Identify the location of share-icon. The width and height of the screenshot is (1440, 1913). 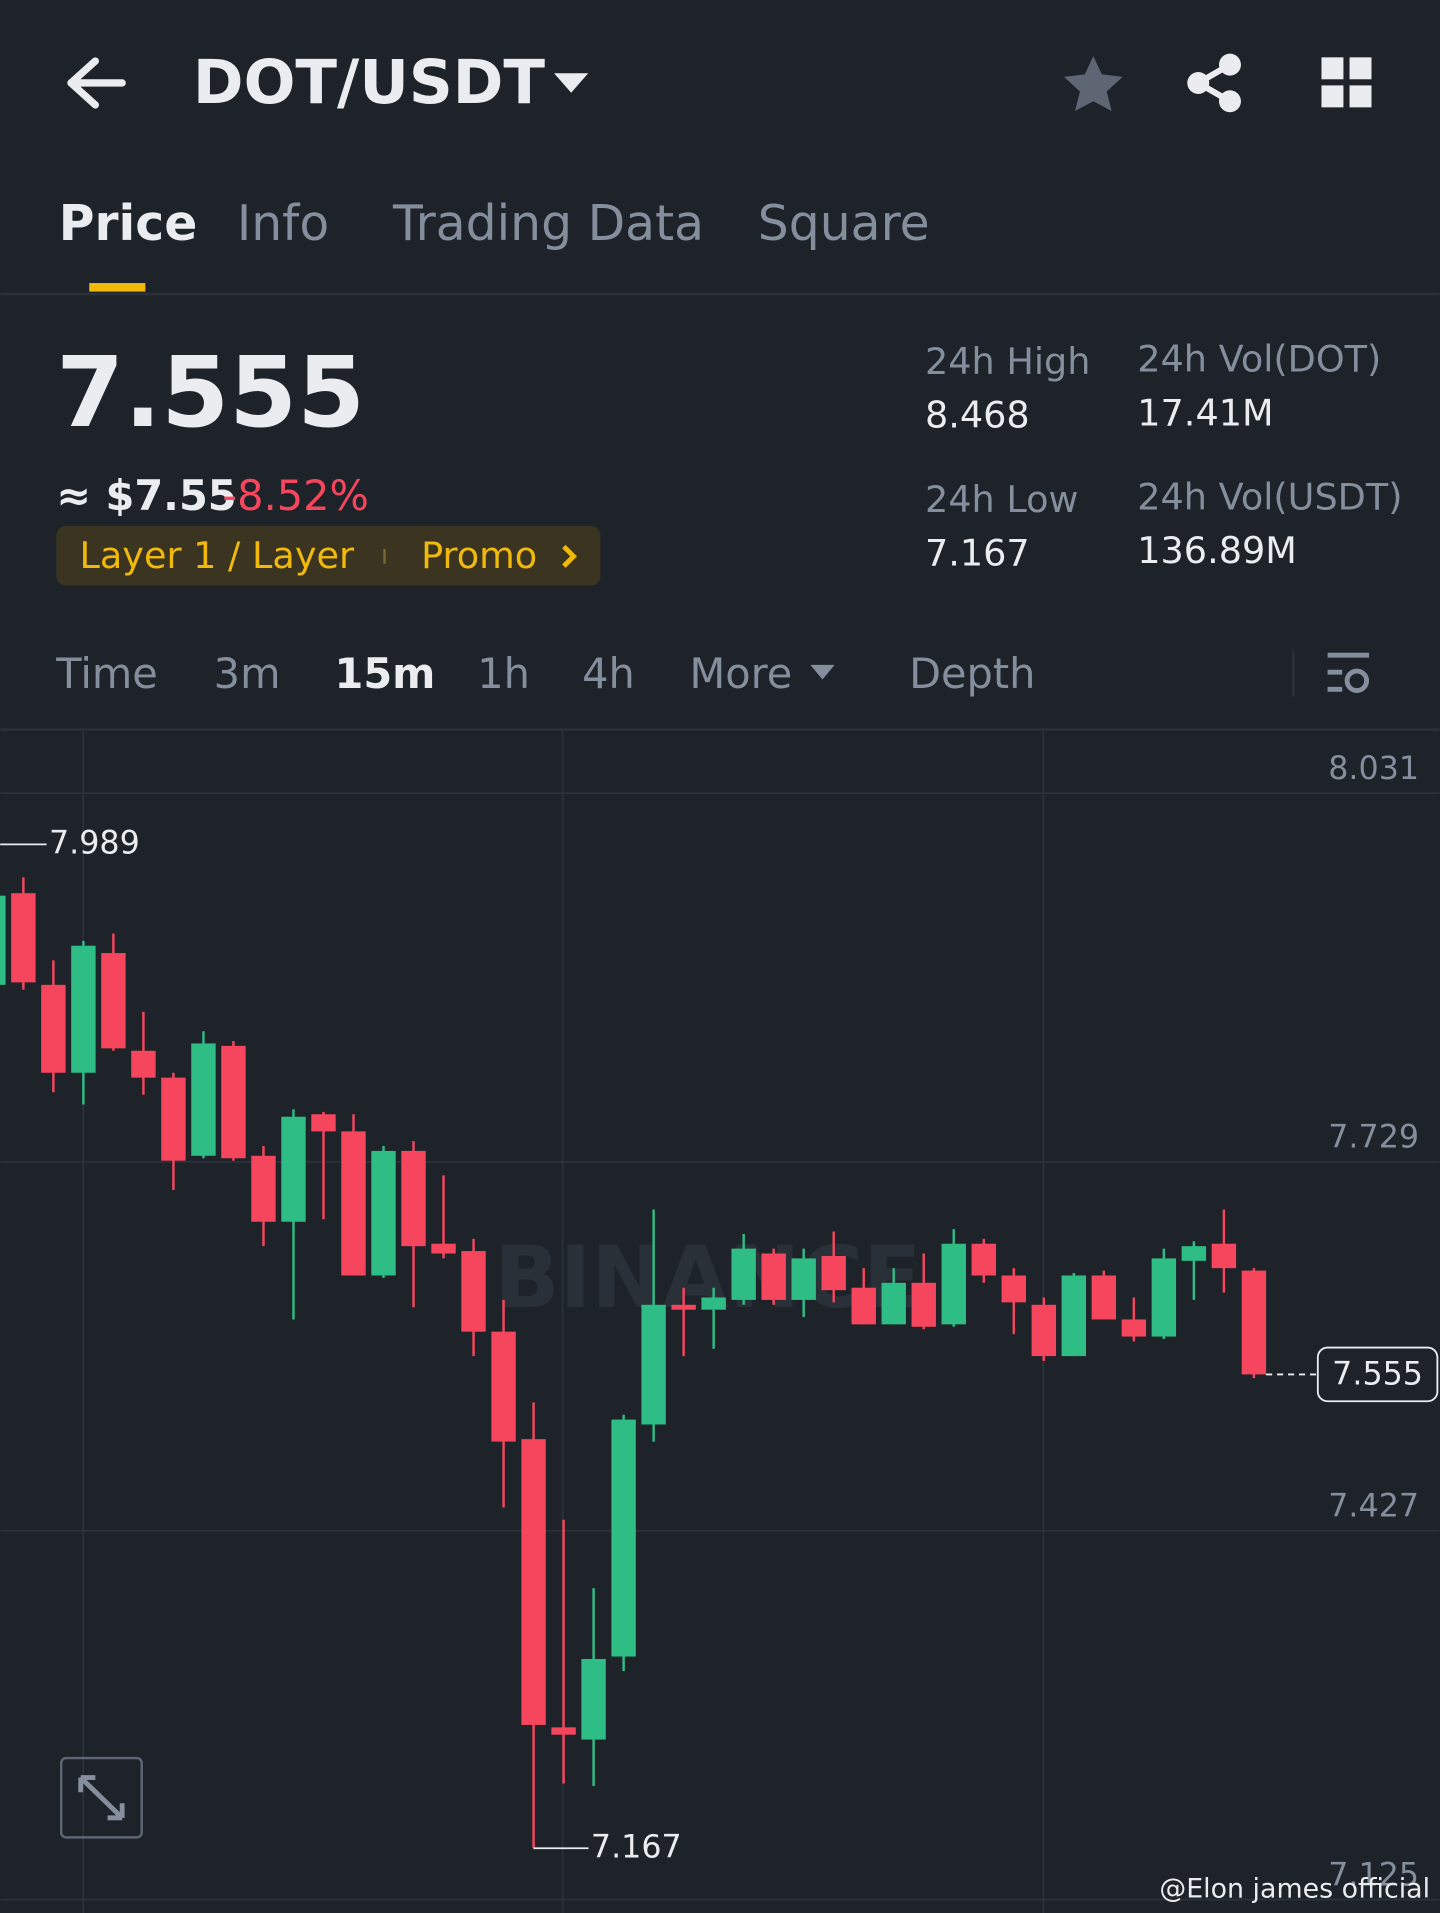
(1214, 83).